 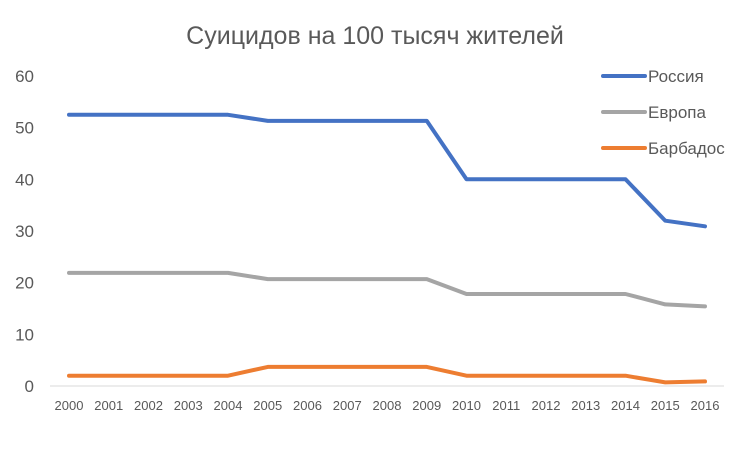 What do you see at coordinates (24, 179) in the screenshot?
I see `y-tick-label: 40` at bounding box center [24, 179].